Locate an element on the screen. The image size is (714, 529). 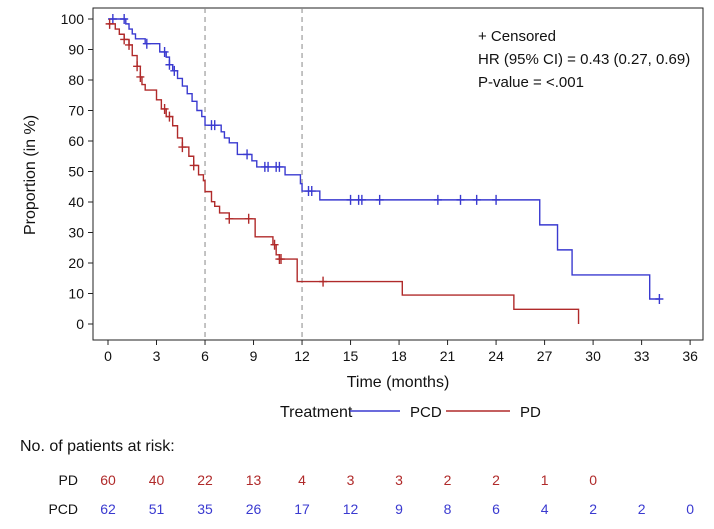
x-tick-label: 30 is located at coordinates (593, 356).